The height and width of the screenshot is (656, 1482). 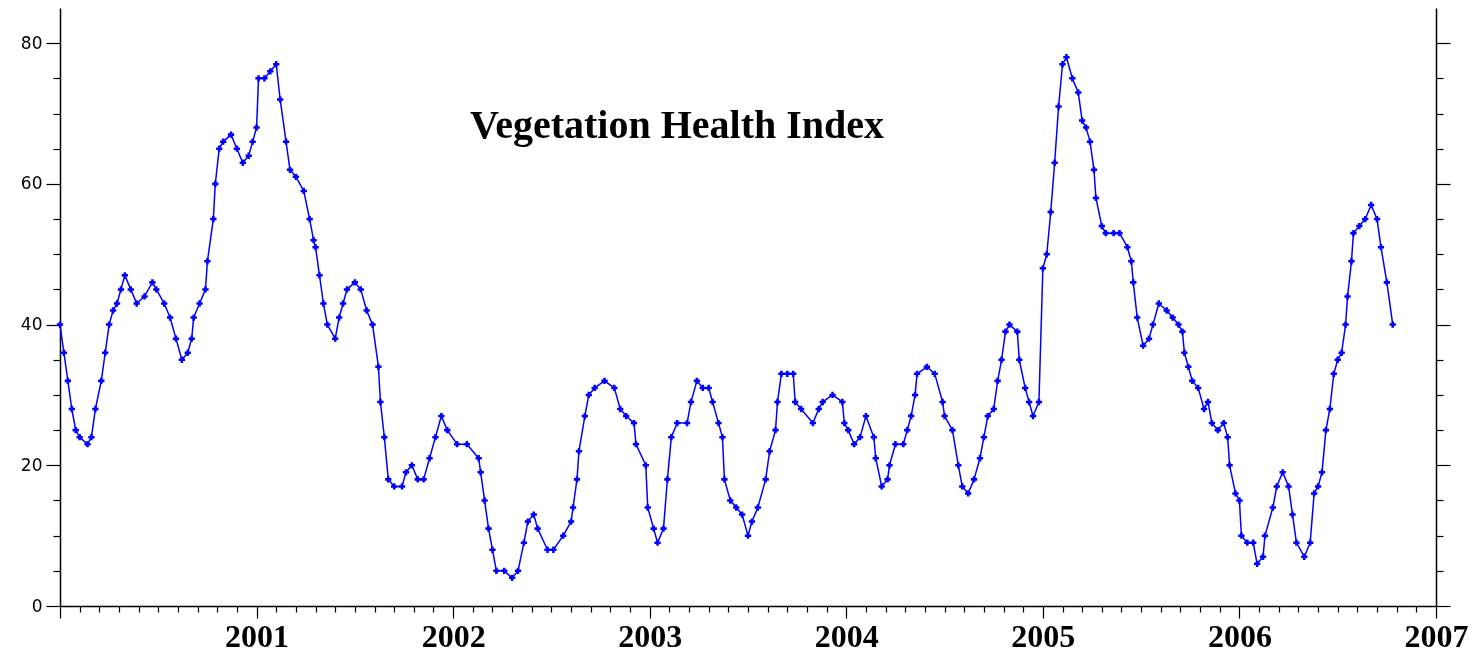 I want to click on x-tick-label: 2002, so click(x=453, y=635).